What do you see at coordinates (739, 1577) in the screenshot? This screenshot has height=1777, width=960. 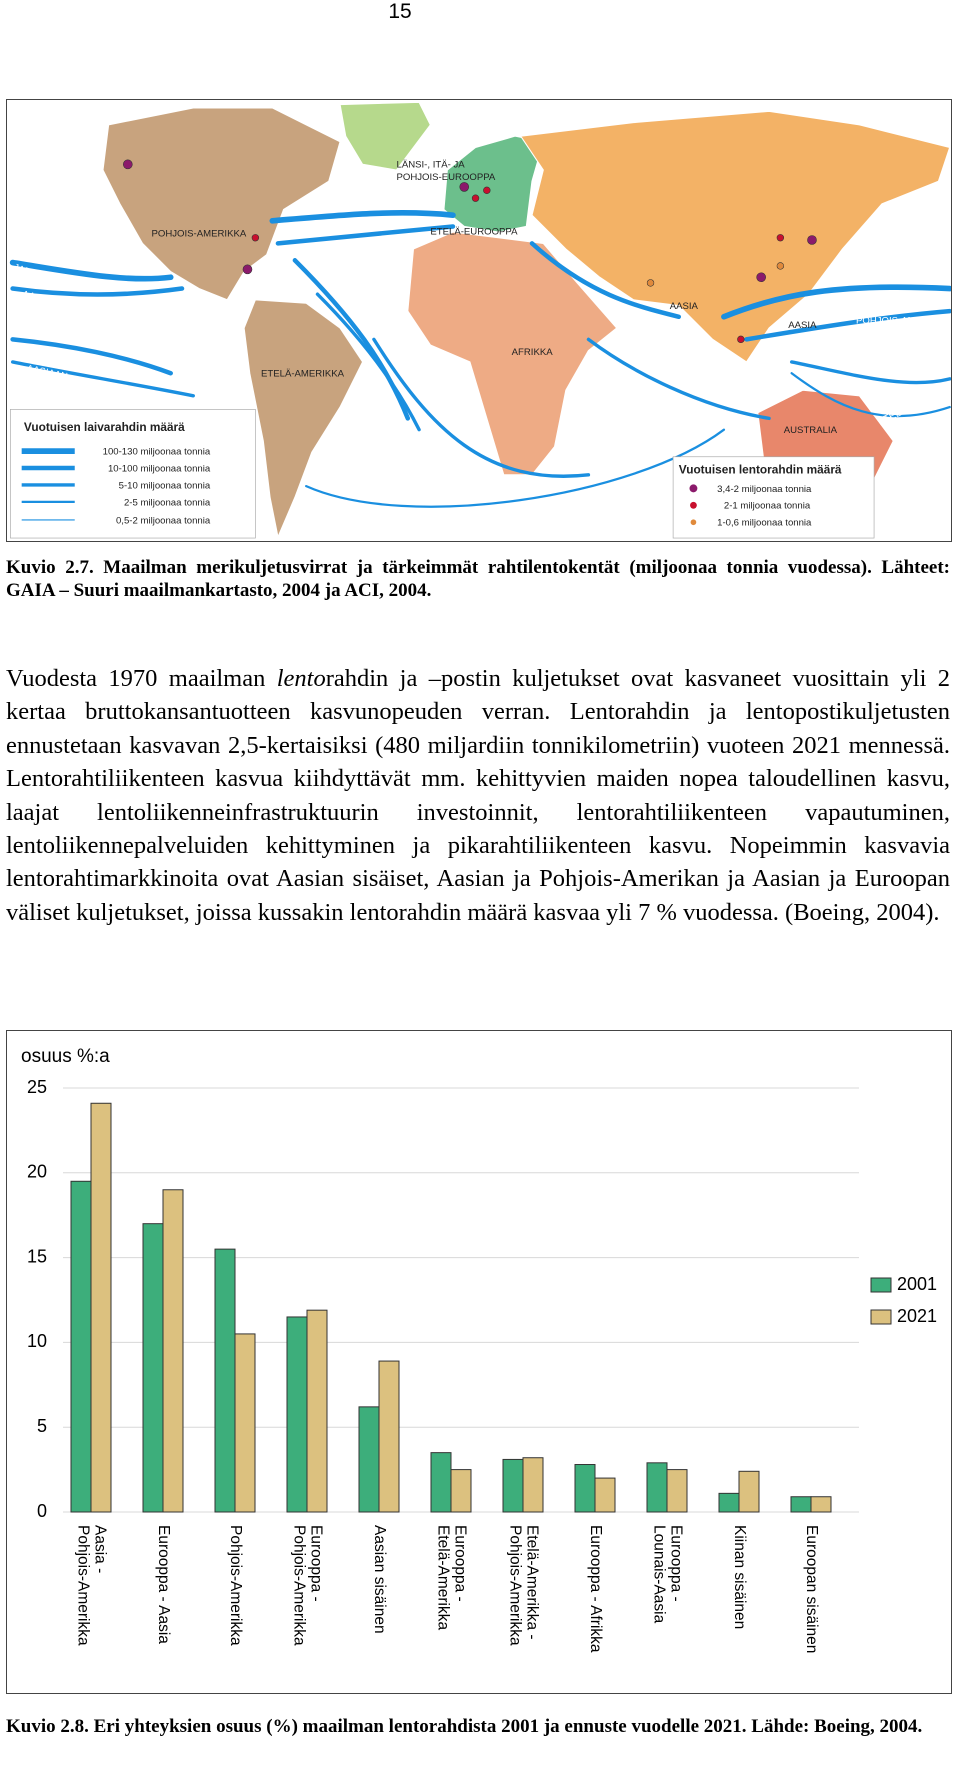 I see `x-tick-label: Kiinan sisäinen` at bounding box center [739, 1577].